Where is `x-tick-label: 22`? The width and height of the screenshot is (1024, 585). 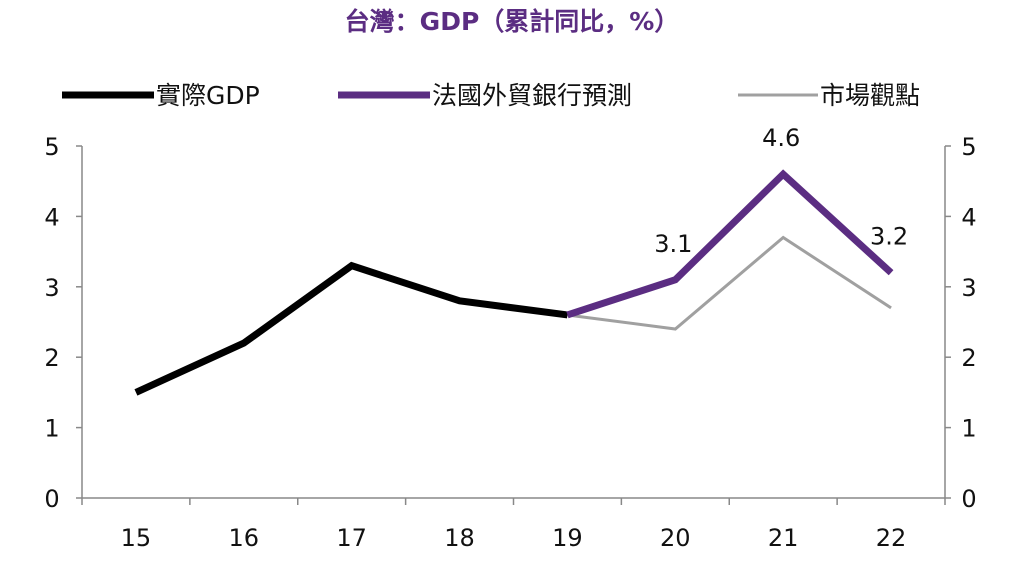 x-tick-label: 22 is located at coordinates (891, 538).